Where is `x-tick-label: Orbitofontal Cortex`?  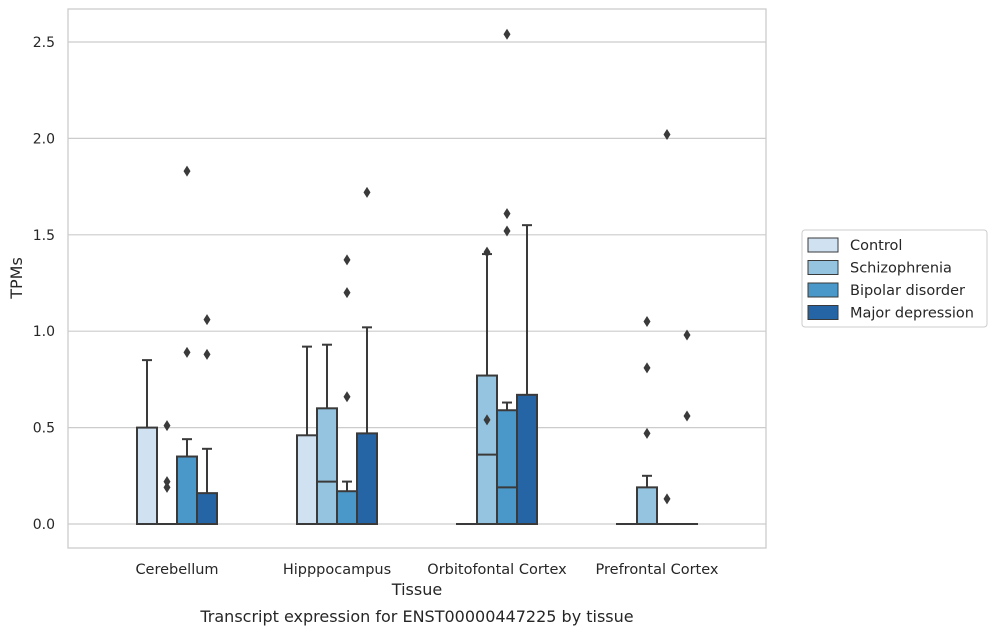
x-tick-label: Orbitofontal Cortex is located at coordinates (497, 570).